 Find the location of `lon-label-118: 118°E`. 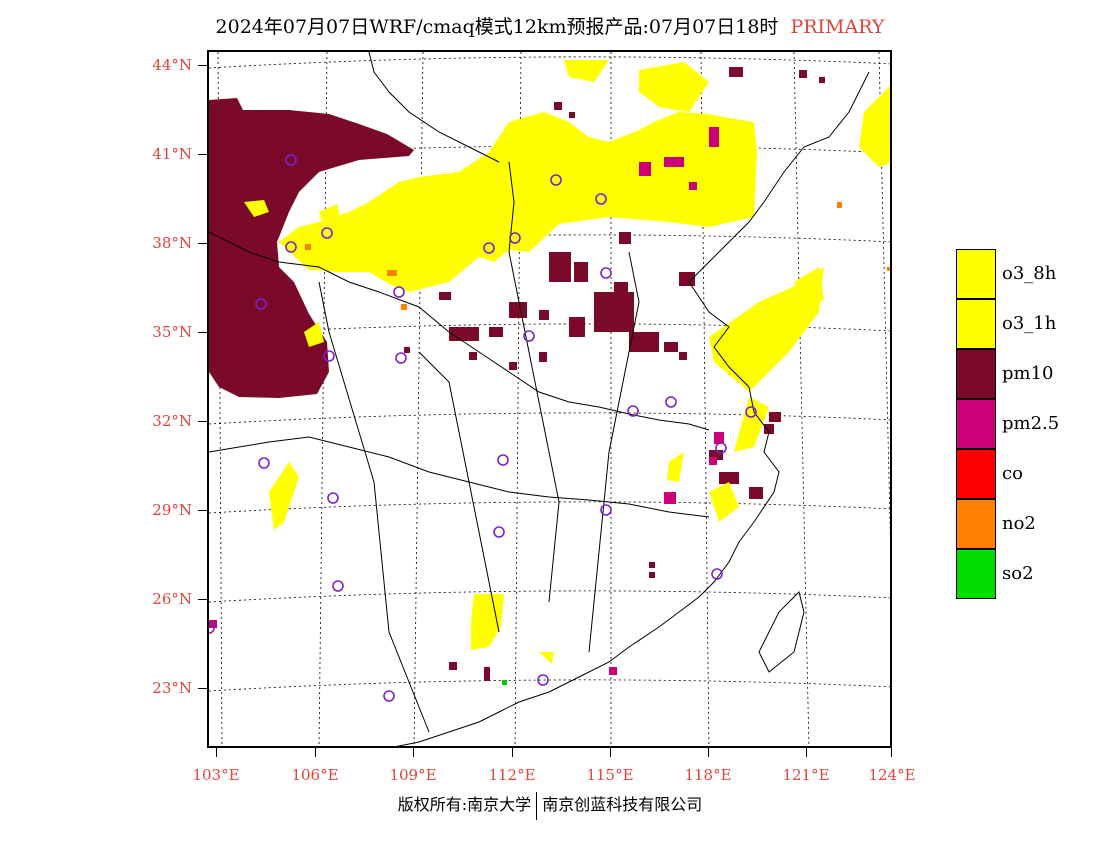

lon-label-118: 118°E is located at coordinates (708, 775).